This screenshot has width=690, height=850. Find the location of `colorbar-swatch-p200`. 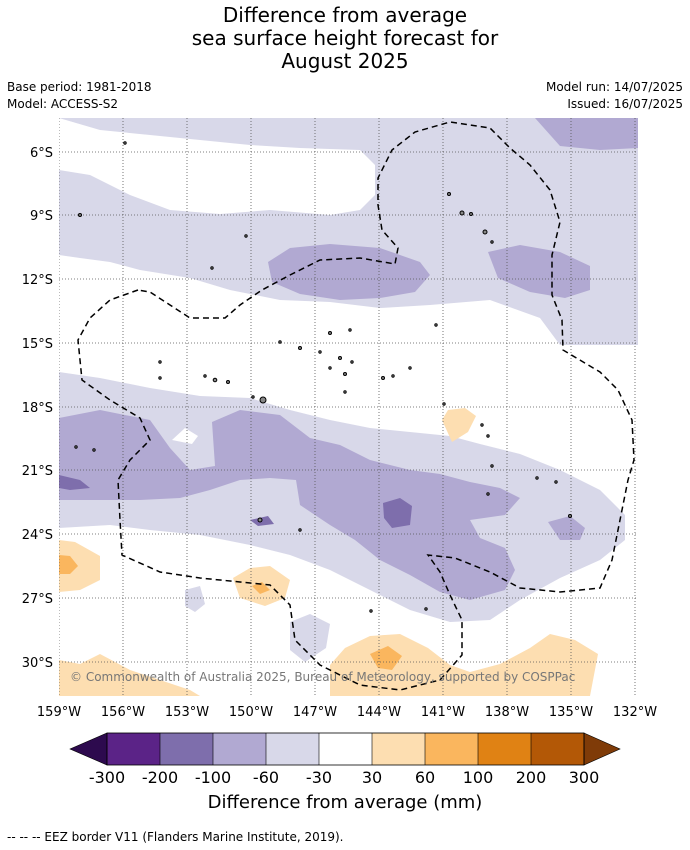

colorbar-swatch-p200 is located at coordinates (557, 749).